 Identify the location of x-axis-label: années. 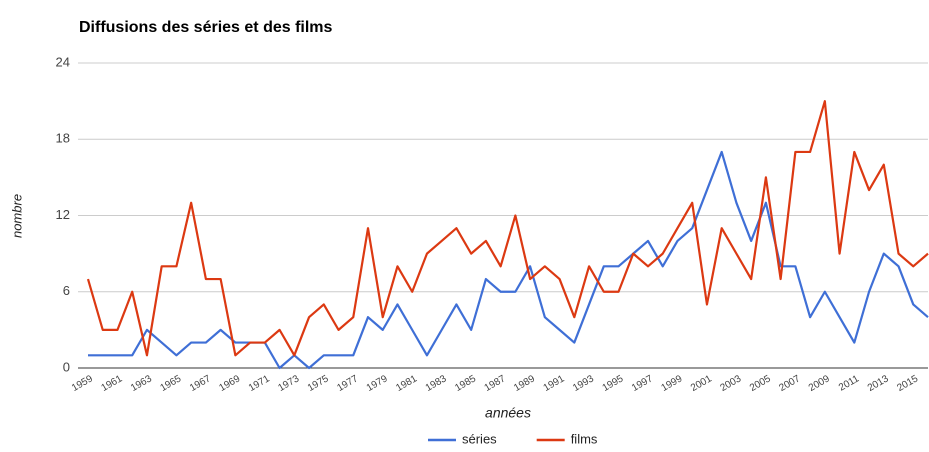
(508, 413).